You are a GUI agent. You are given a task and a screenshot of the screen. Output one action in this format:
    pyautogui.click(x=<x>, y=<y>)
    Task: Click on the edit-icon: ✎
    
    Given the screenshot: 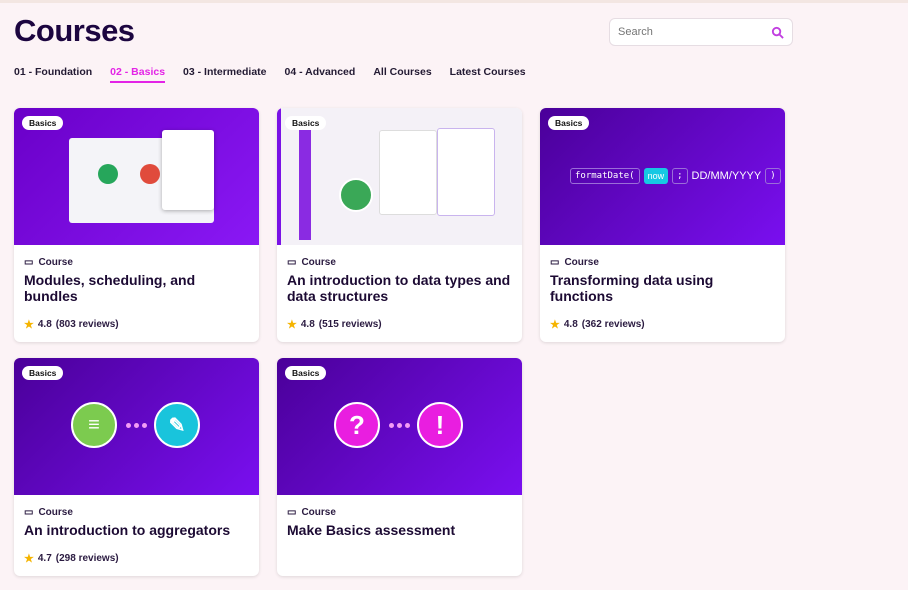 What is the action you would take?
    pyautogui.click(x=177, y=425)
    